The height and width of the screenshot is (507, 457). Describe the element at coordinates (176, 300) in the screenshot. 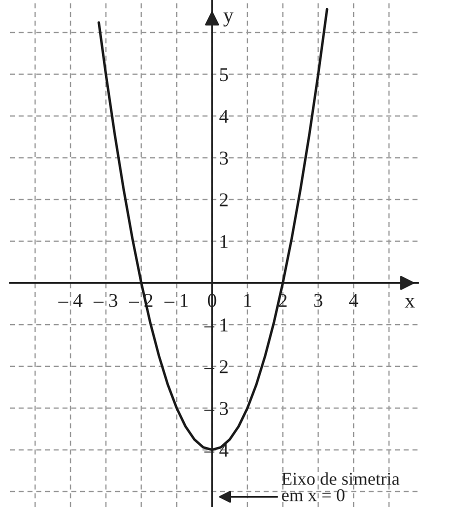

I see `x-tick-label: – 1` at that location.